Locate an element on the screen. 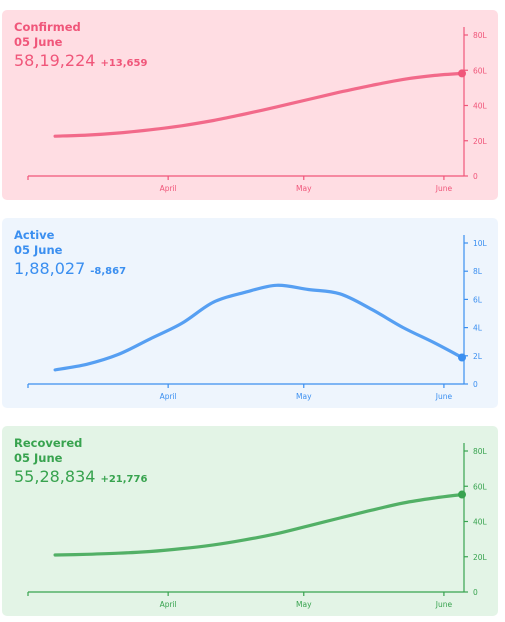 The height and width of the screenshot is (622, 505). active-y-tick-label: 2L is located at coordinates (478, 356).